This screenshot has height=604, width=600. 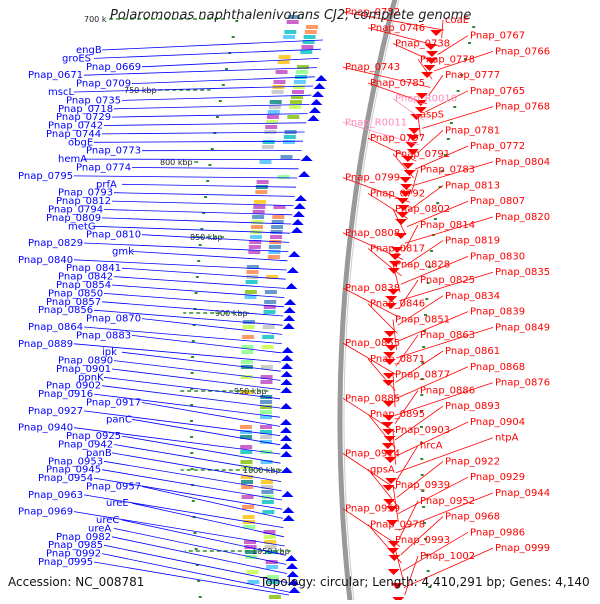 I want to click on gene-label-forward: Pnap_0914, so click(x=372, y=454).